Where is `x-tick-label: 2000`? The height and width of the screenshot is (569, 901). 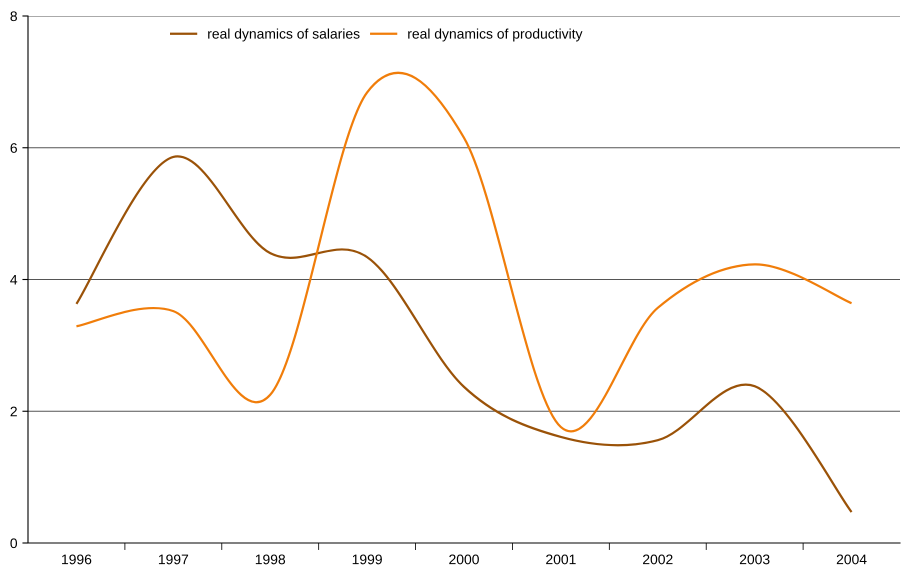 x-tick-label: 2000 is located at coordinates (464, 559).